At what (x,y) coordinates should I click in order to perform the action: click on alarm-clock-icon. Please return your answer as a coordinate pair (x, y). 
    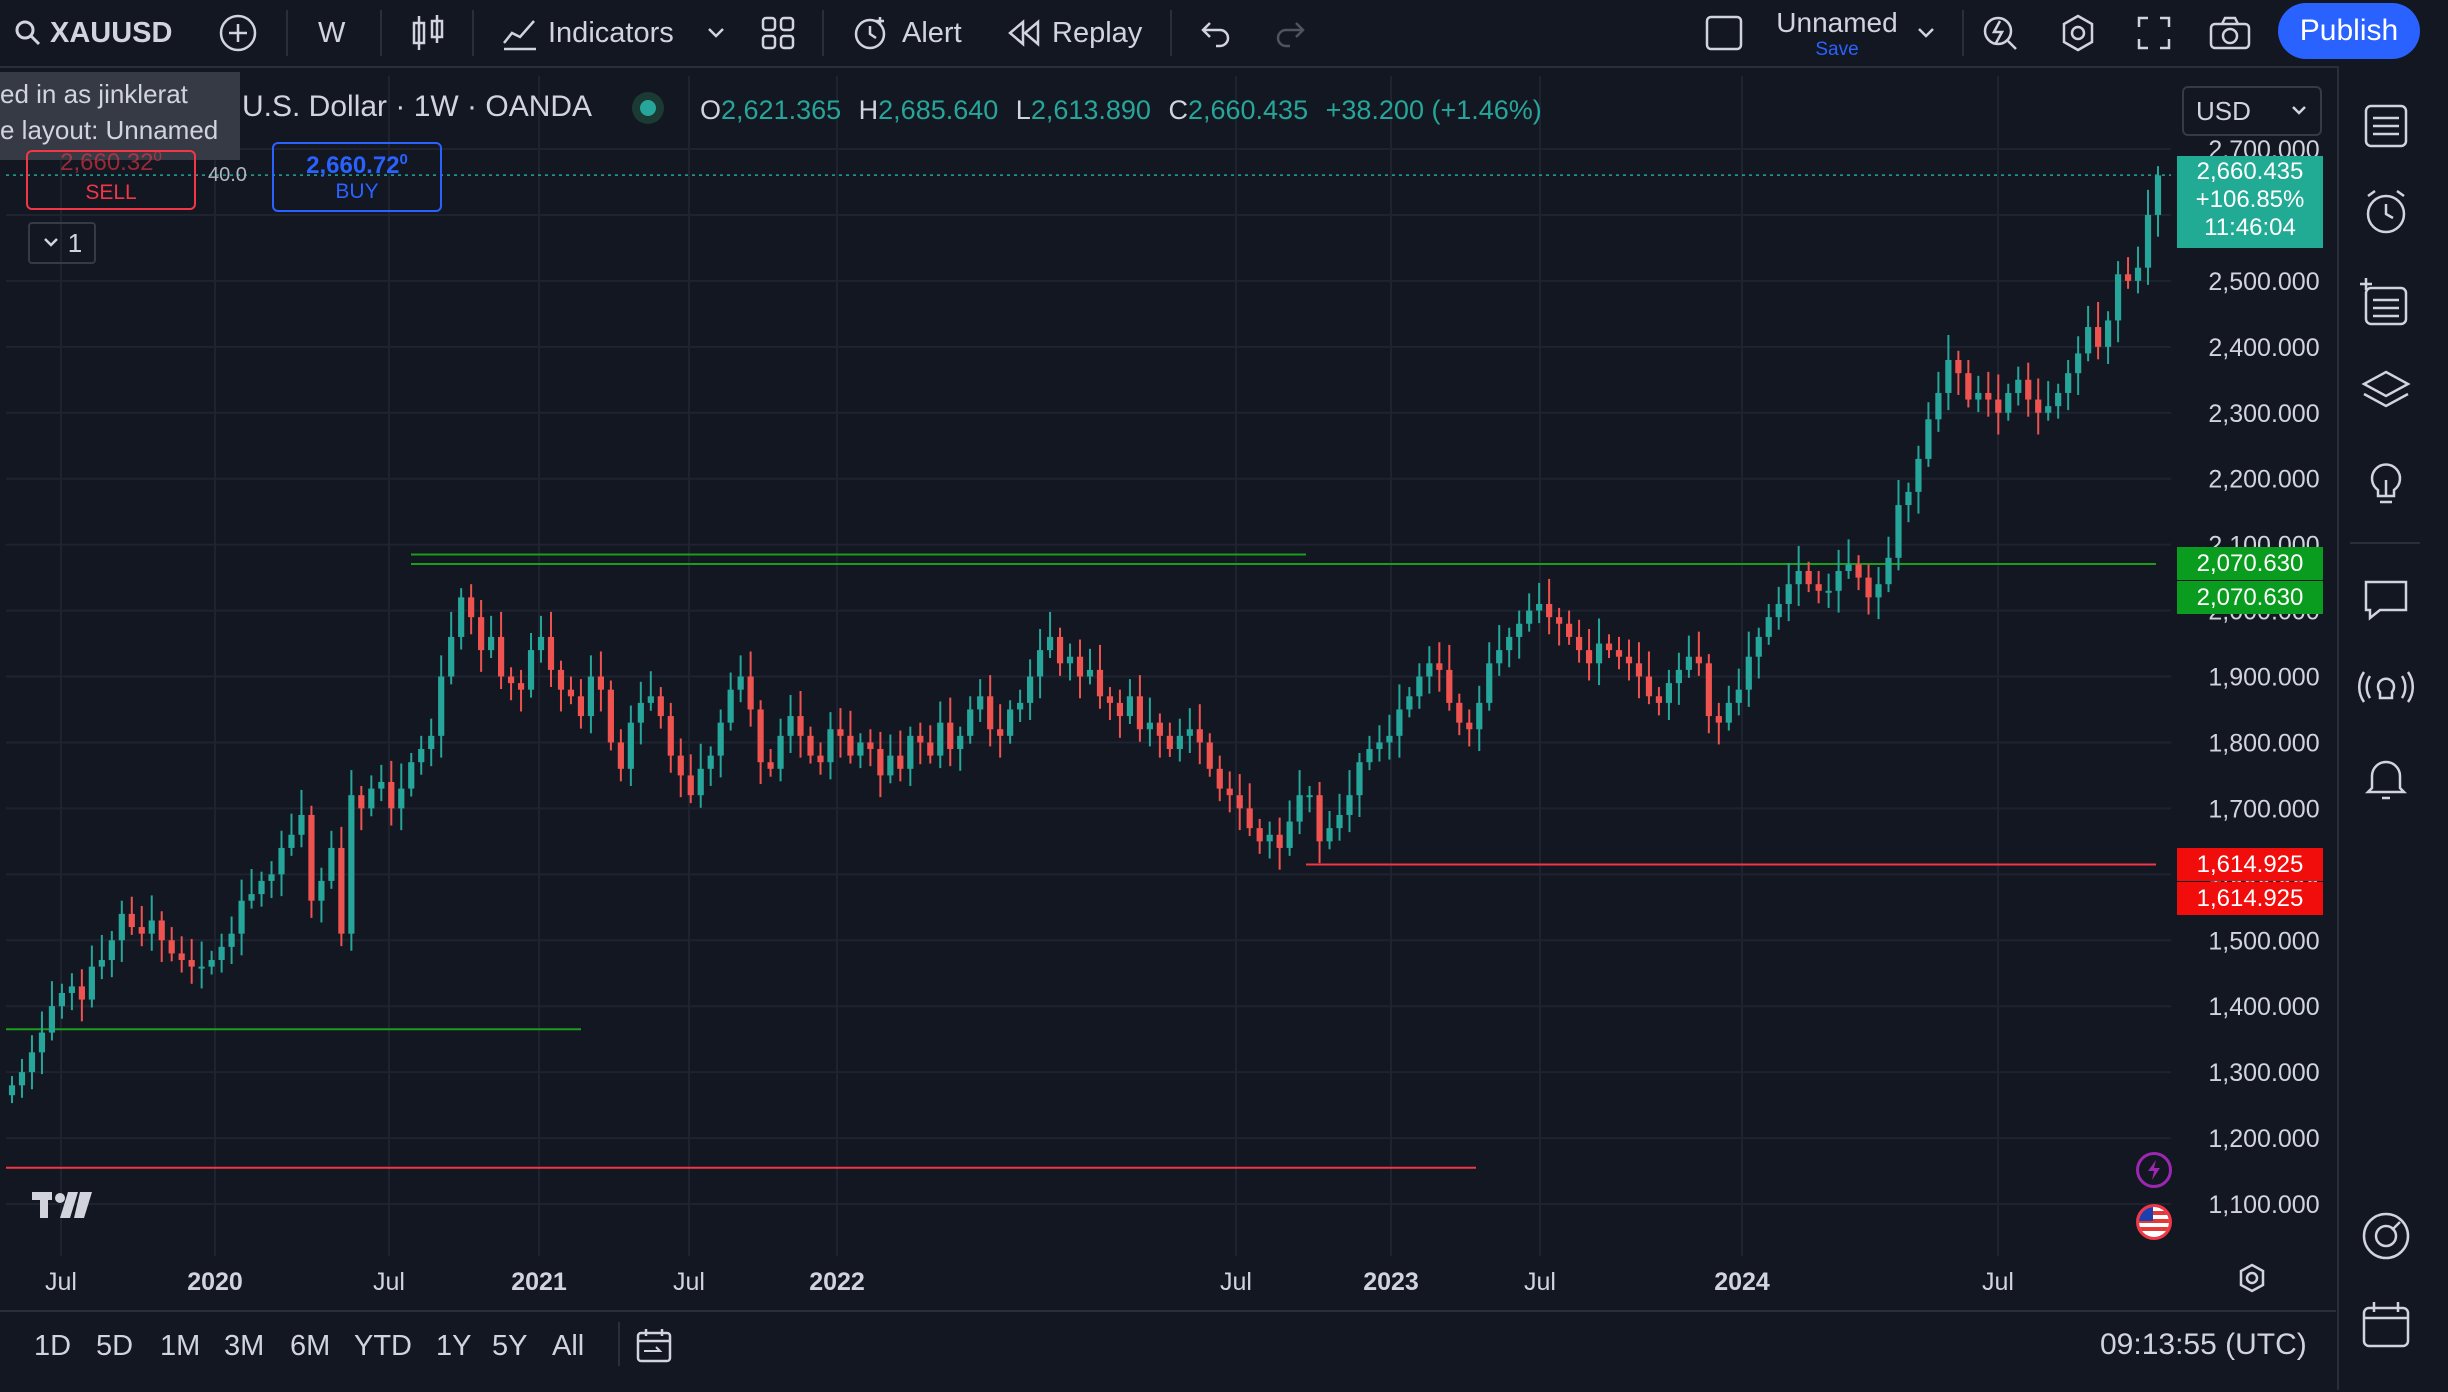
    Looking at the image, I should click on (2386, 211).